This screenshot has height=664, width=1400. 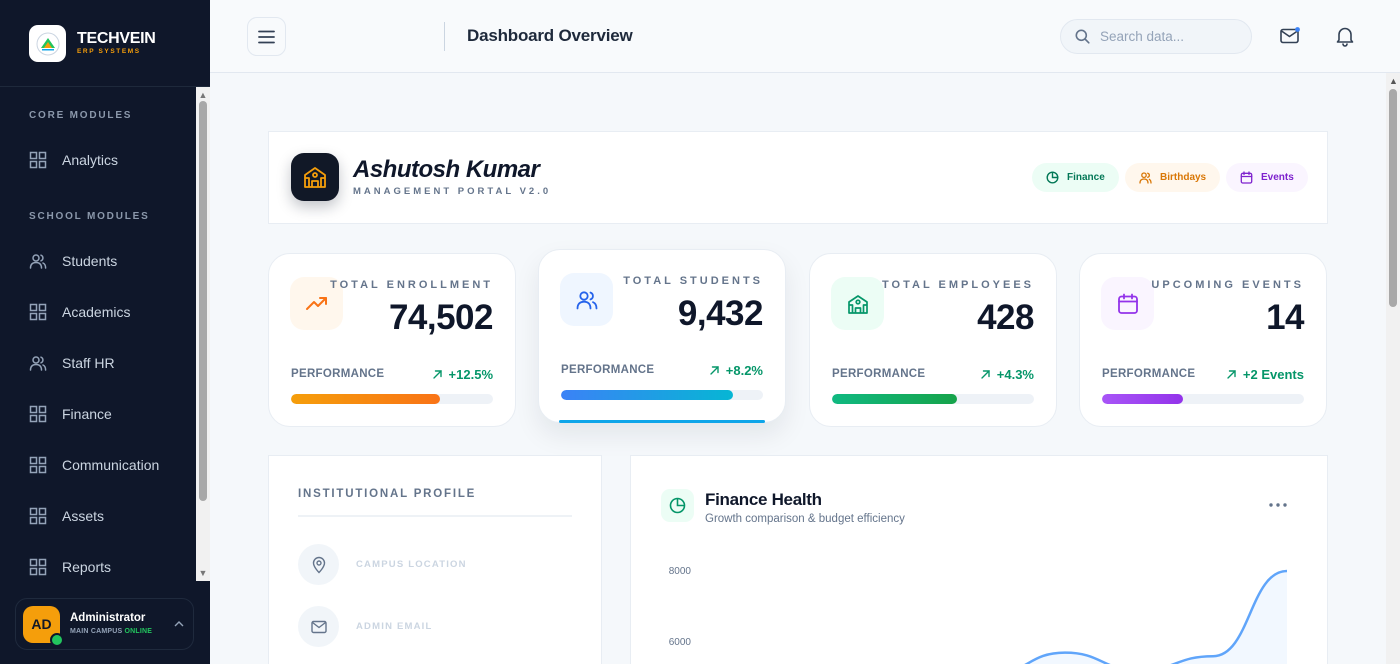 What do you see at coordinates (387, 494) in the screenshot?
I see `panel-title: INSTITUTIONAL PROFILE` at bounding box center [387, 494].